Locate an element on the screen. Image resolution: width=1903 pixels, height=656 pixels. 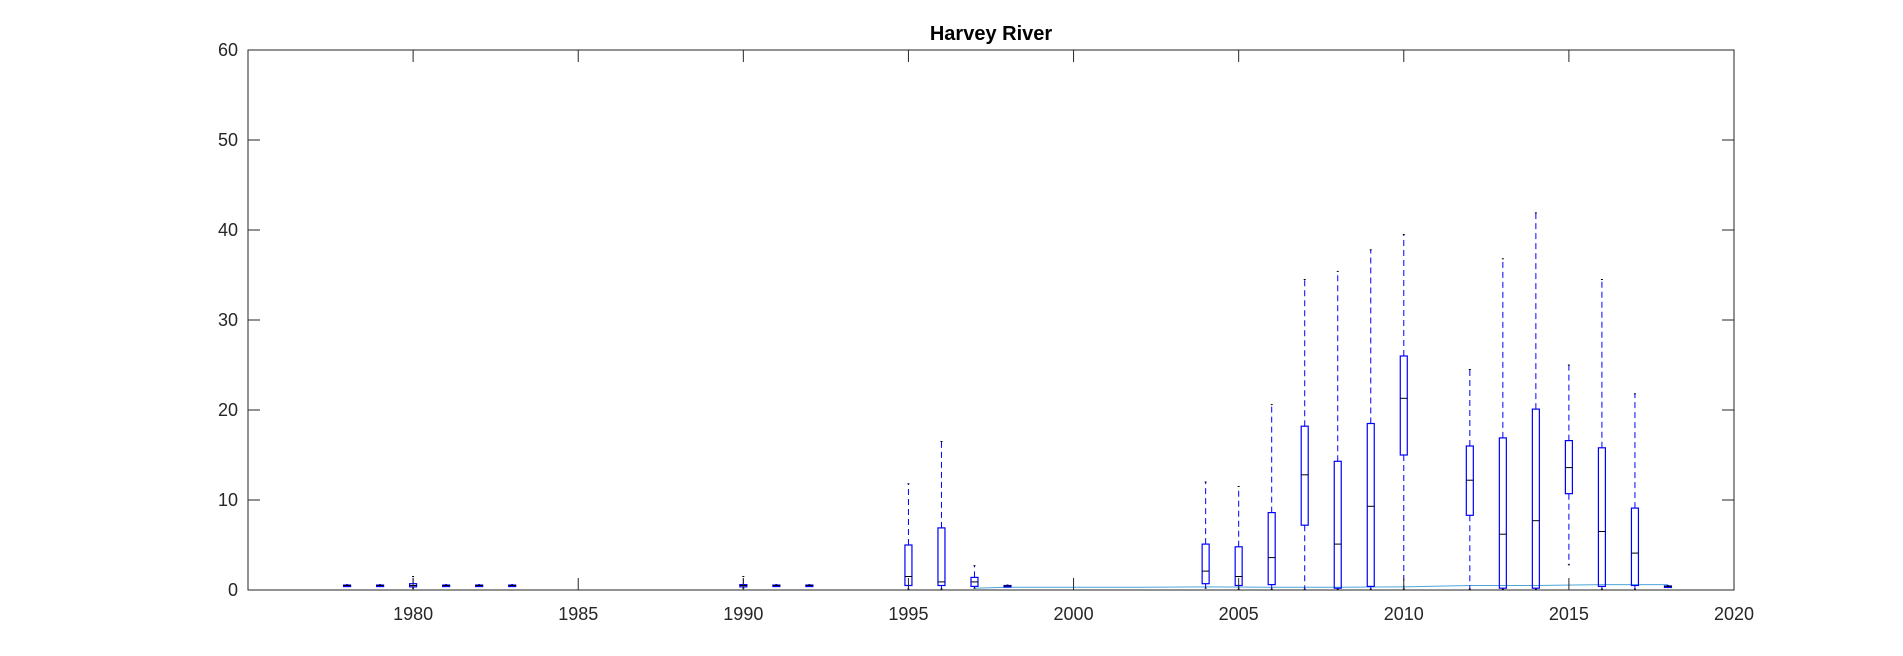
box-1979 is located at coordinates (380, 586).